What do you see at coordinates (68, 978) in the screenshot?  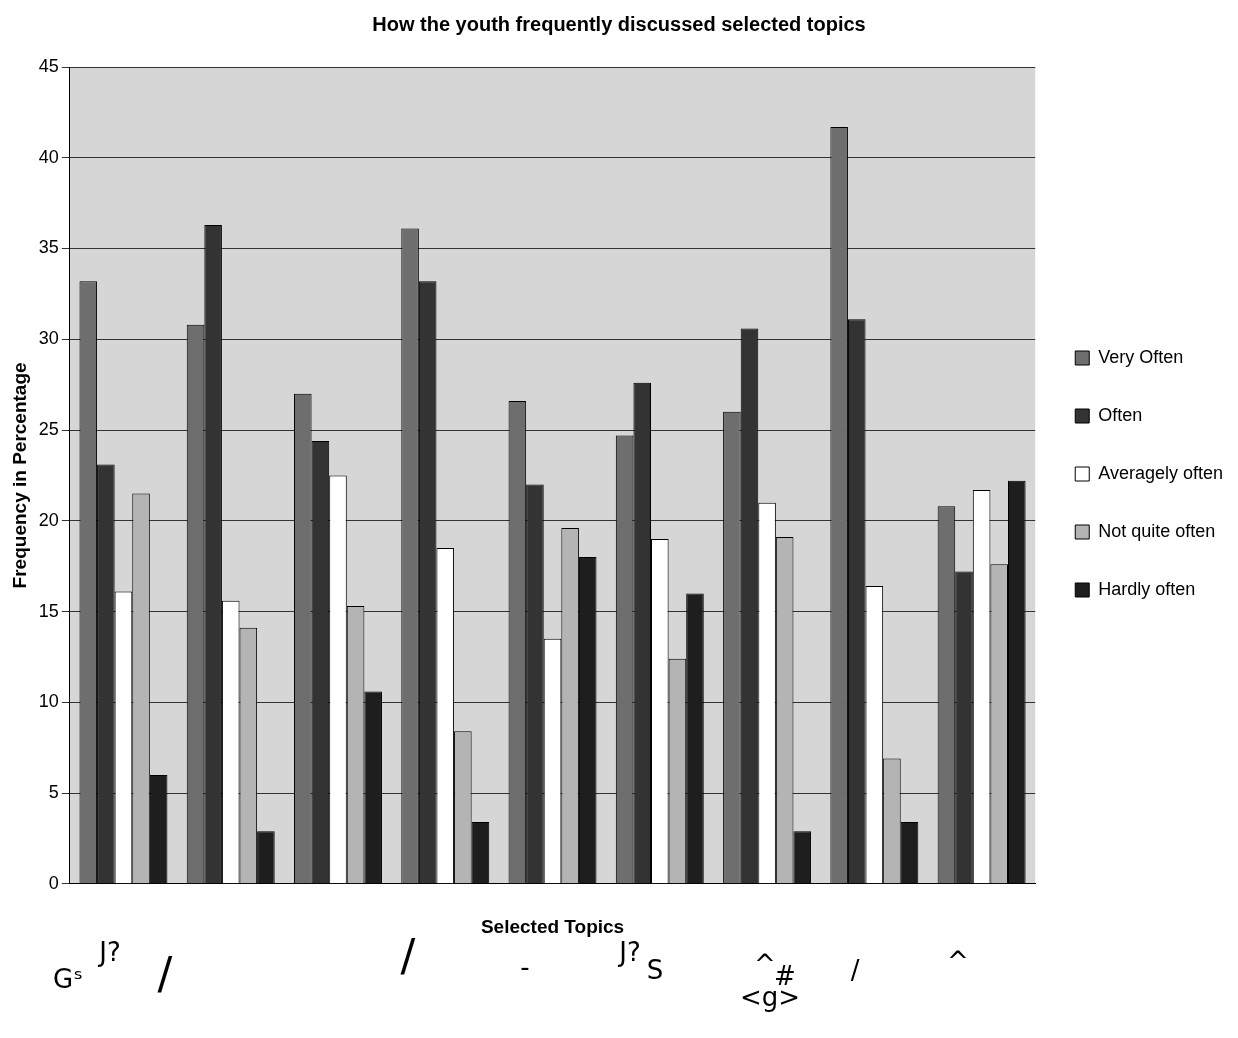 I see `text: Gˢ` at bounding box center [68, 978].